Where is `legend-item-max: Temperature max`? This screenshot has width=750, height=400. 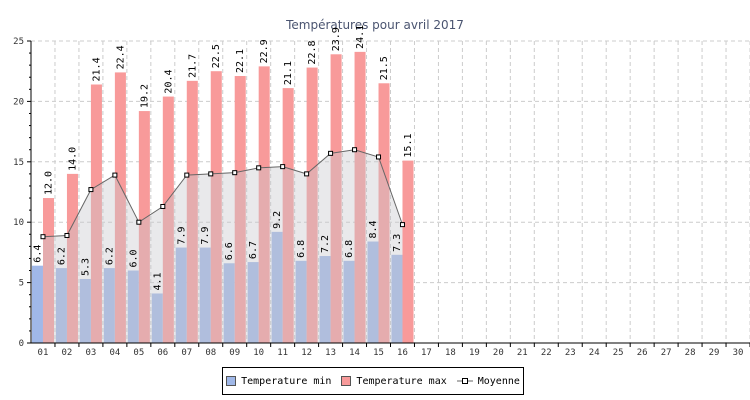 legend-item-max: Temperature max is located at coordinates (394, 381).